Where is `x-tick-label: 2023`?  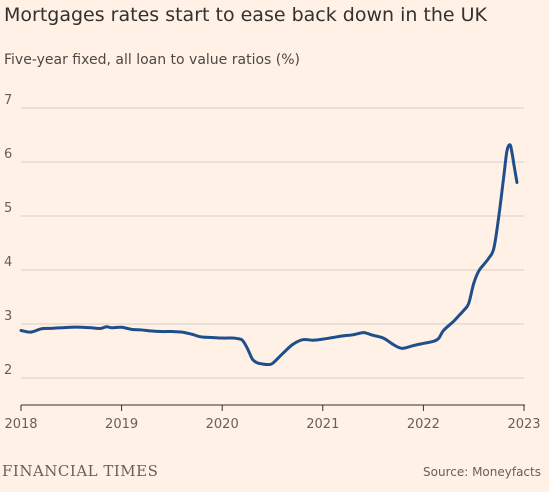
x-tick-label: 2023 is located at coordinates (523, 424).